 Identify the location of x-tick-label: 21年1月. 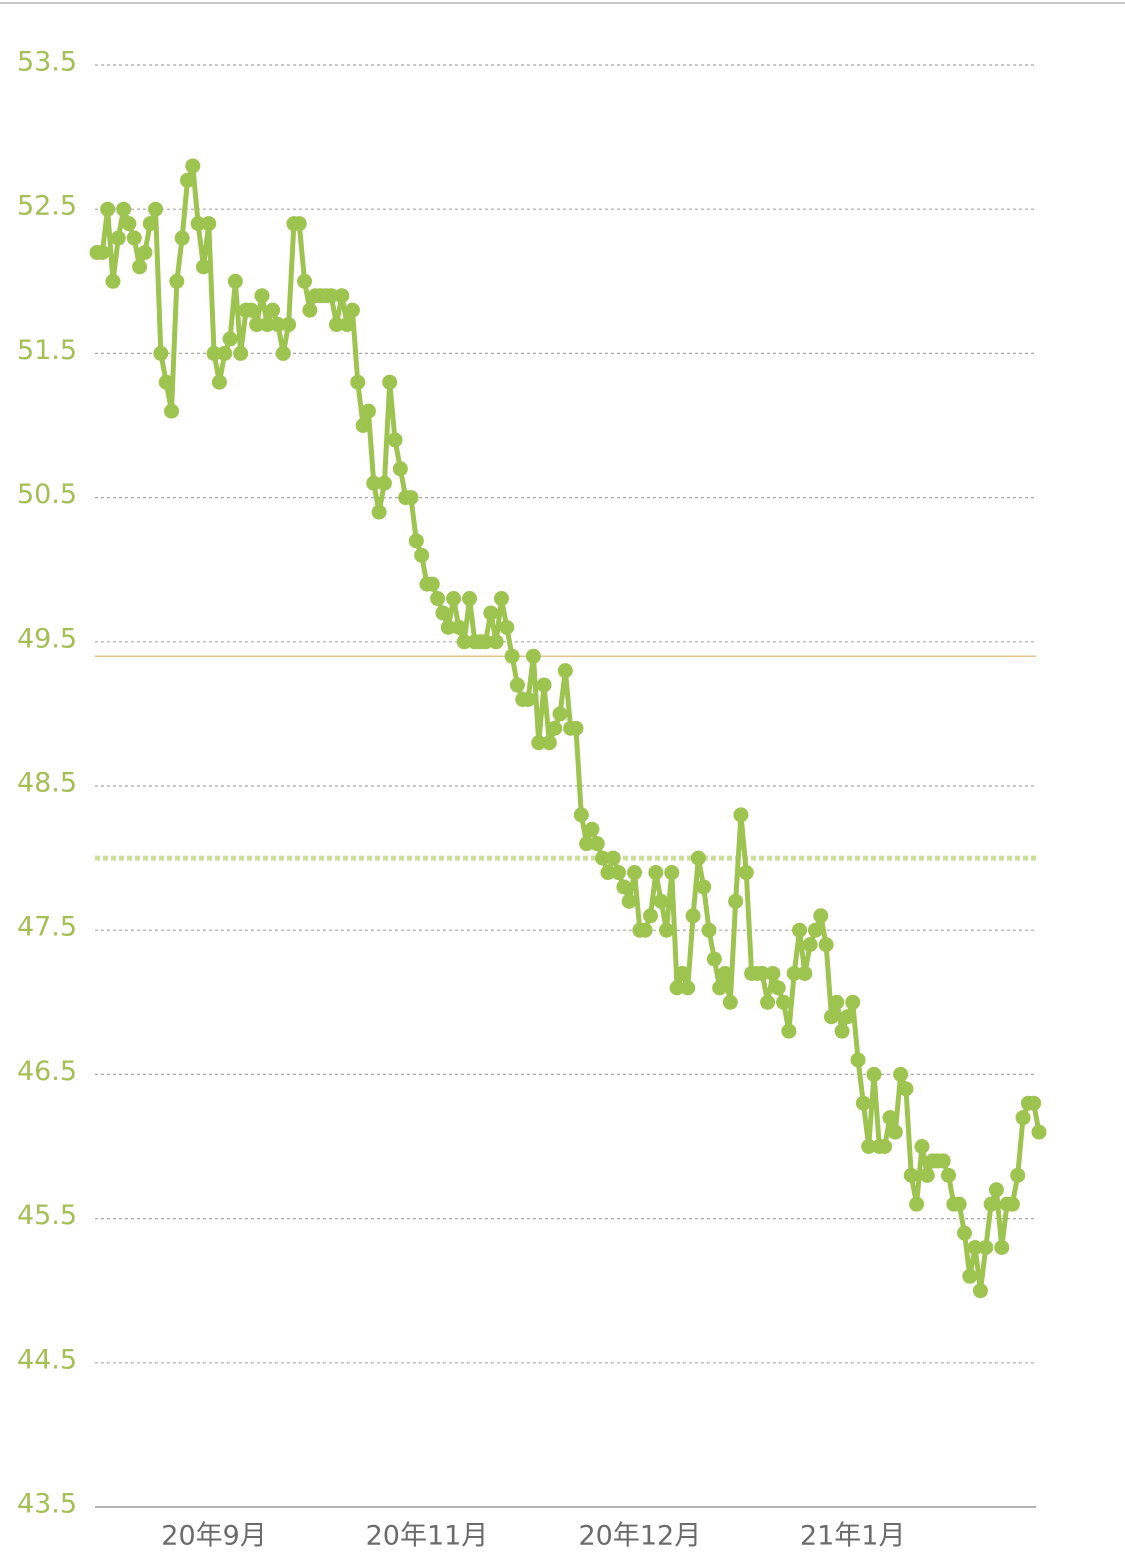
(853, 1536).